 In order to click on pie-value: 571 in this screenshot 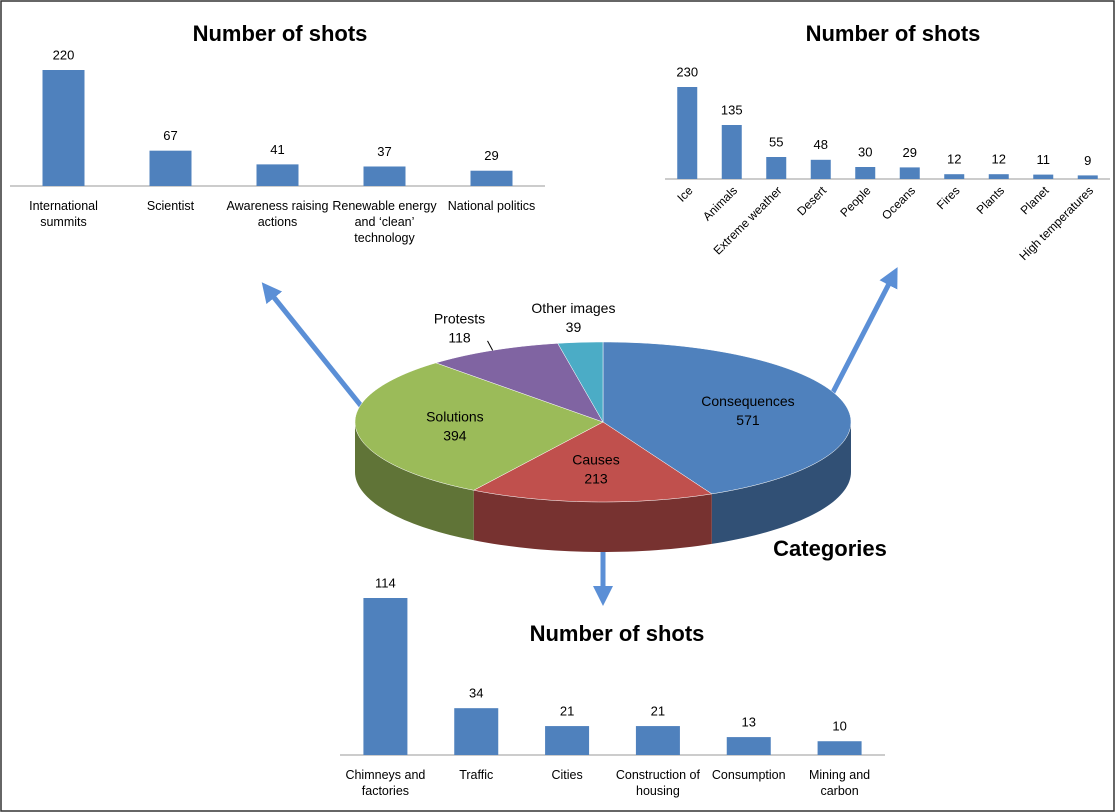, I will do `click(748, 420)`.